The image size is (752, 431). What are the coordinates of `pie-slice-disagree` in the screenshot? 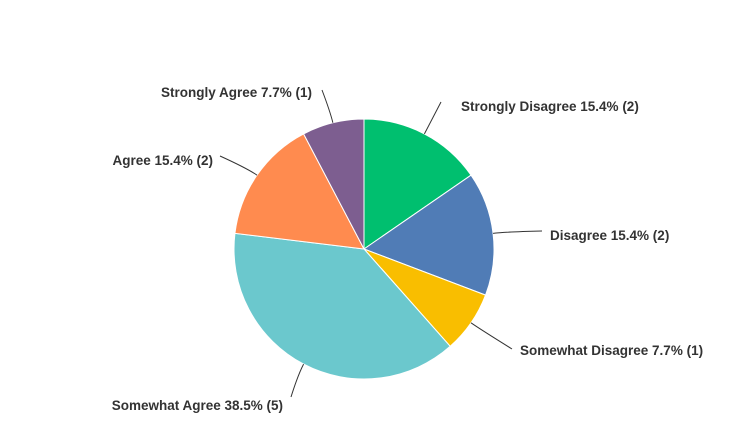 It's located at (428, 235).